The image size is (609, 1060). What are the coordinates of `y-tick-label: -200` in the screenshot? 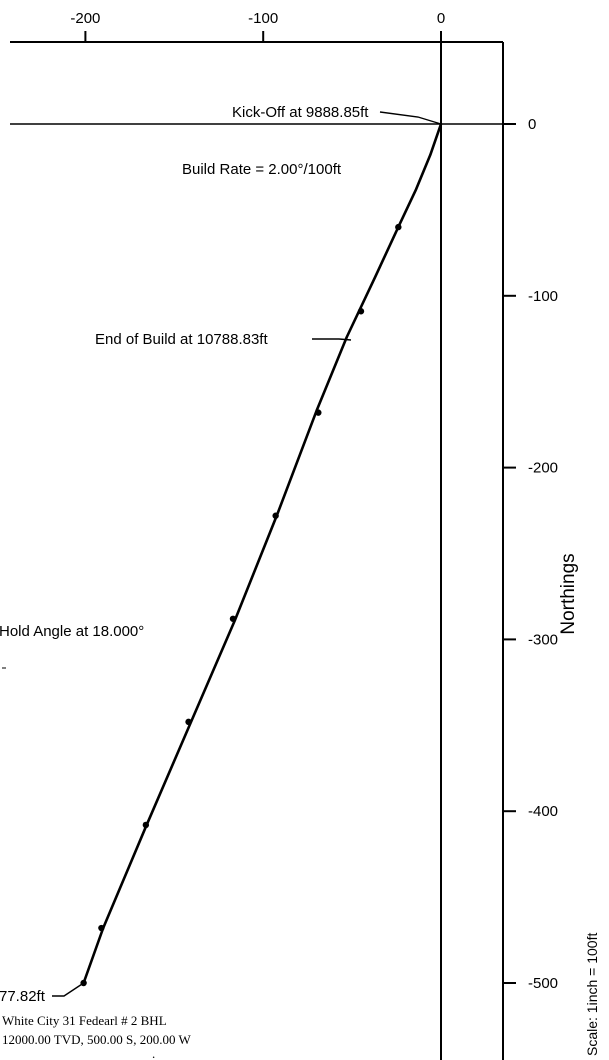 It's located at (543, 468).